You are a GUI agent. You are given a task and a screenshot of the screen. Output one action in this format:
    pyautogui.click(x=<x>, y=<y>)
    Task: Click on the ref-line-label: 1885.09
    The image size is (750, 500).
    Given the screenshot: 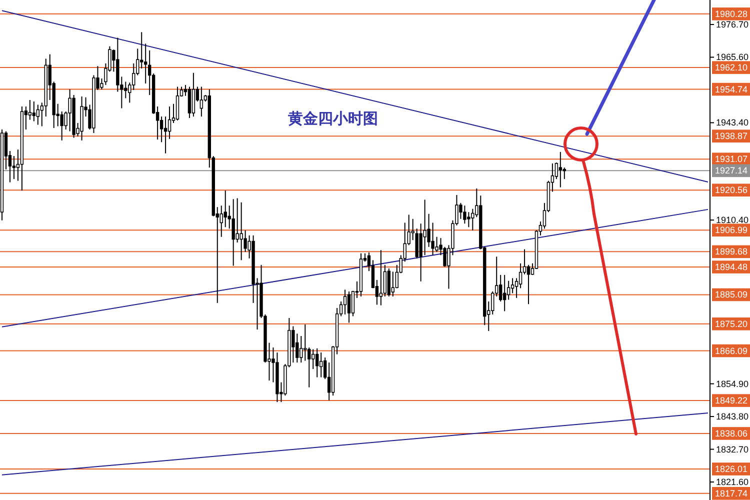 What is the action you would take?
    pyautogui.click(x=731, y=295)
    